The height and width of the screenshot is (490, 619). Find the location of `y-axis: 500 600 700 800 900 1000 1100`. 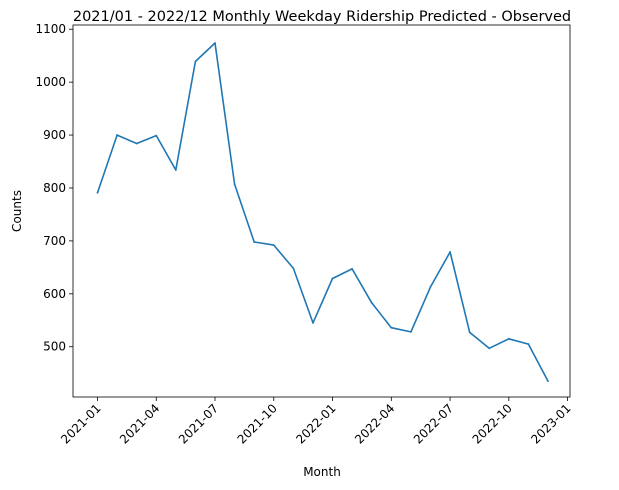

y-axis: 500 600 700 800 900 1000 1100 is located at coordinates (54, 188).